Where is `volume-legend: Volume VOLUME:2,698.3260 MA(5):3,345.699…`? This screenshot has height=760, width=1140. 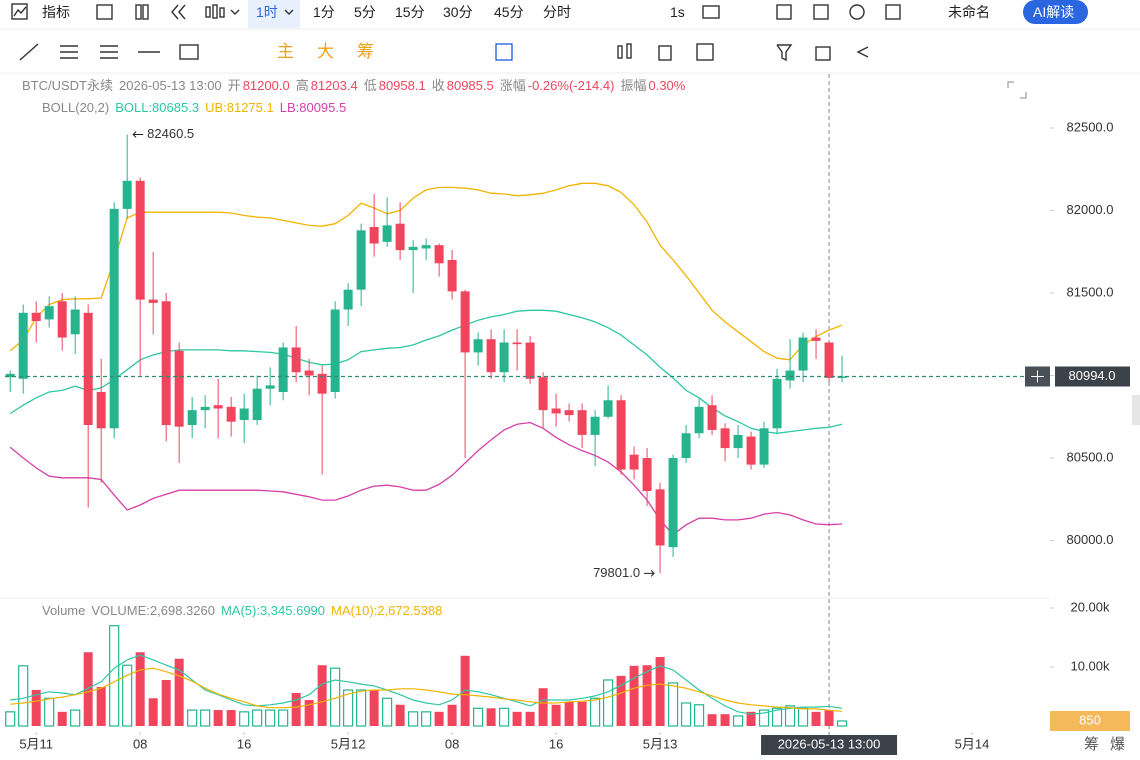
volume-legend: Volume VOLUME:2,698.3260 MA(5):3,345.699… is located at coordinates (242, 611).